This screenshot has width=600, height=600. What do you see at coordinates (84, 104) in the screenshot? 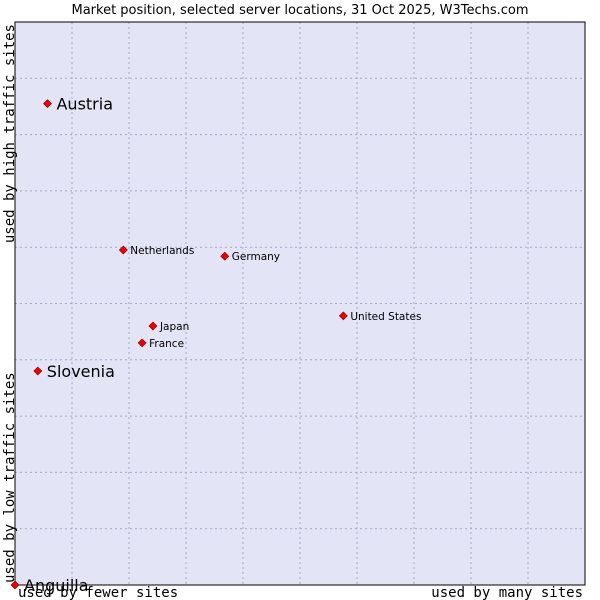
I see `point-label-austria: Austria` at bounding box center [84, 104].